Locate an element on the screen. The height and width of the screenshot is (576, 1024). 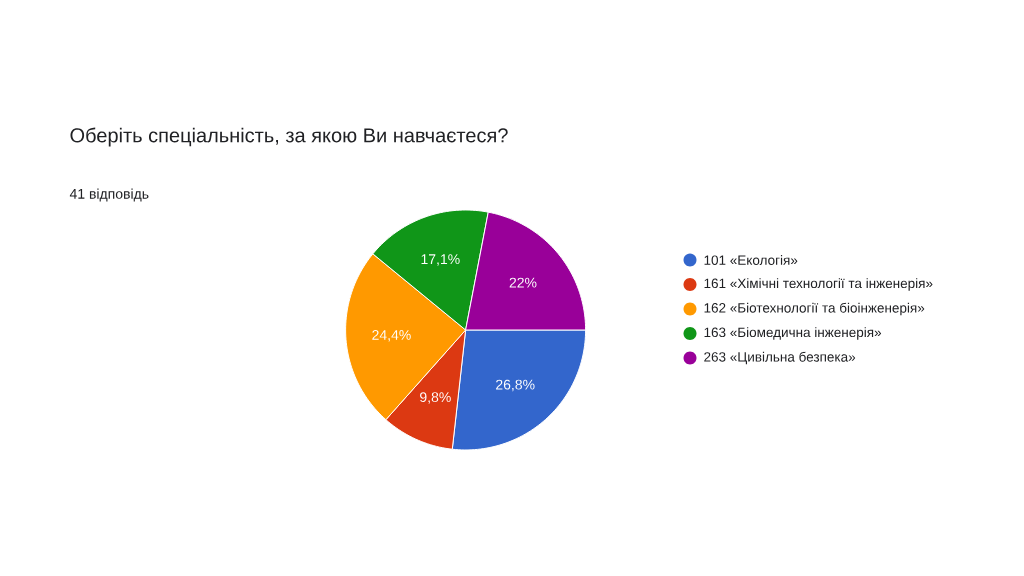
data-label: 24,4% is located at coordinates (391, 336).